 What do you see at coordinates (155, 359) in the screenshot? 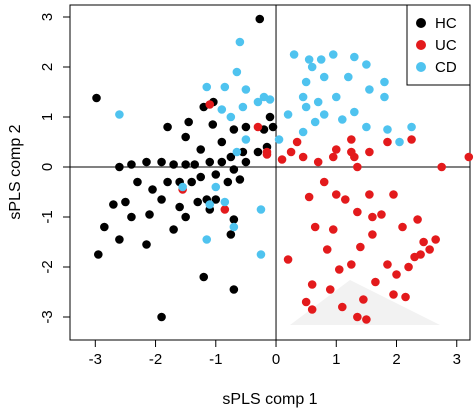
I see `x-tick-label: -2` at bounding box center [155, 359].